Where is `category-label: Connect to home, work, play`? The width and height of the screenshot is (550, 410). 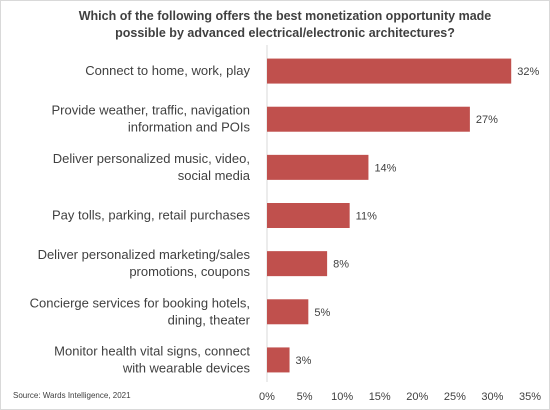
category-label: Connect to home, work, play is located at coordinates (167, 70).